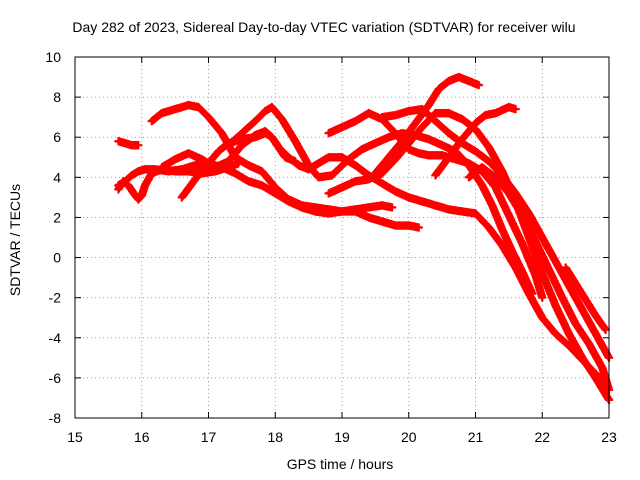 This screenshot has width=640, height=480. Describe the element at coordinates (609, 437) in the screenshot. I see `x-tick-label: 23` at that location.